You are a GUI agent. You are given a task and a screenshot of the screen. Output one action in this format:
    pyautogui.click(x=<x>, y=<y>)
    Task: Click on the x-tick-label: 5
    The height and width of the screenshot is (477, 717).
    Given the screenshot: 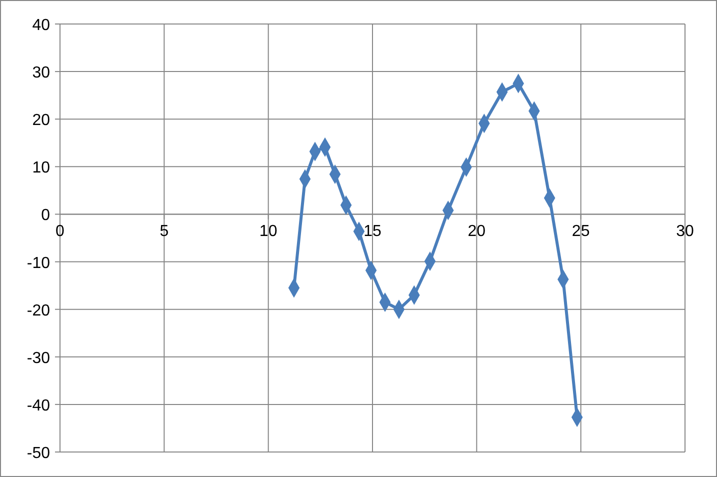 What is the action you would take?
    pyautogui.click(x=164, y=231)
    